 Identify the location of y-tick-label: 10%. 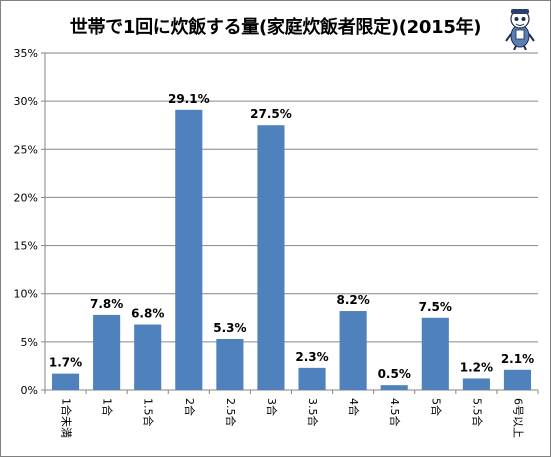
(26, 294).